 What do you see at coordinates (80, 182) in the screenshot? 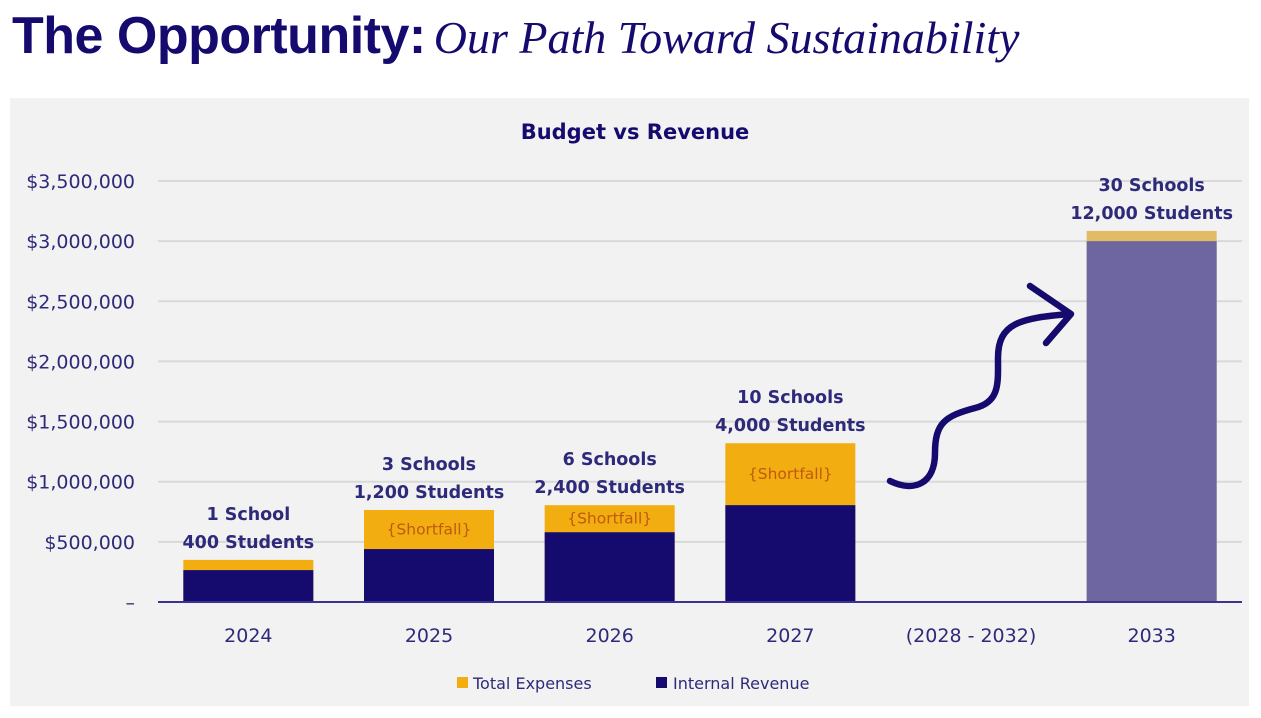
I see `y-tick-label: $3,500,000` at bounding box center [80, 182].